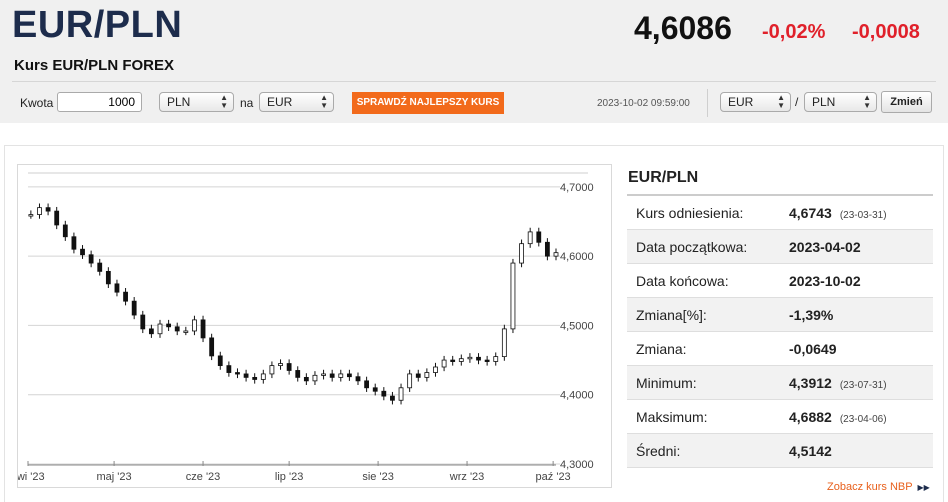 The height and width of the screenshot is (502, 948). Describe the element at coordinates (672, 417) in the screenshot. I see `stats-row-label: Maksimum:` at that location.